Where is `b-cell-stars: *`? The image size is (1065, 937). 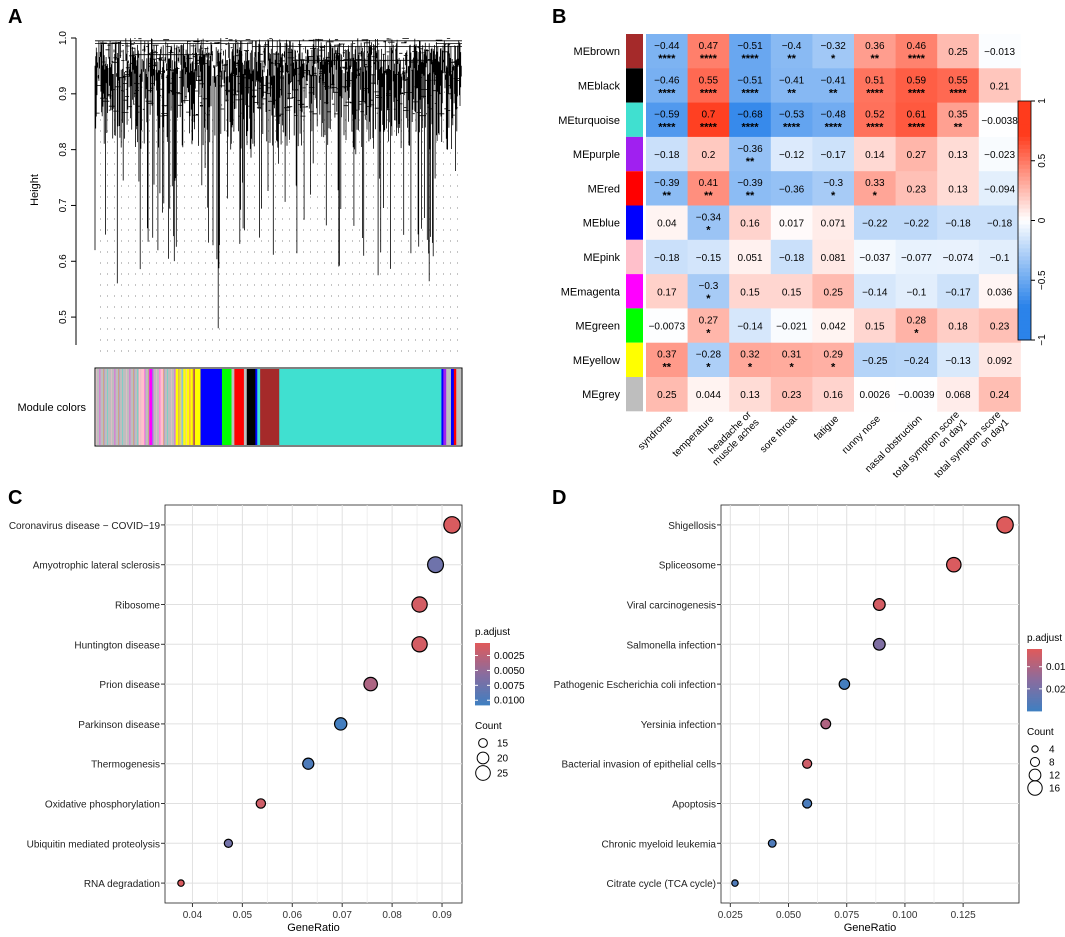 b-cell-stars: * is located at coordinates (833, 59).